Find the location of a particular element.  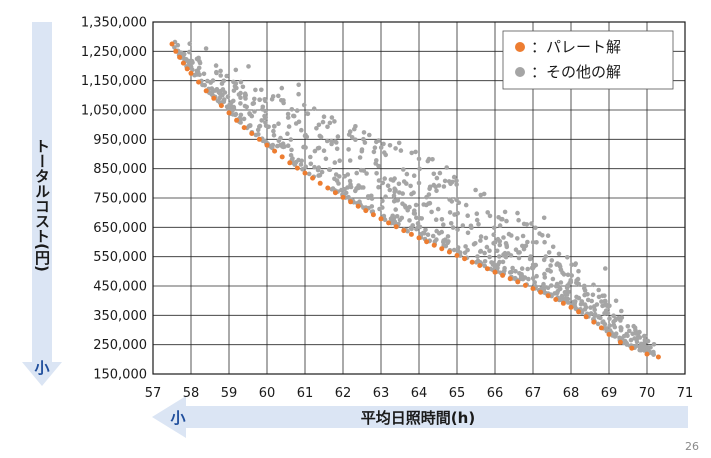

y-tick-label: 1,150,000 is located at coordinates (114, 81).